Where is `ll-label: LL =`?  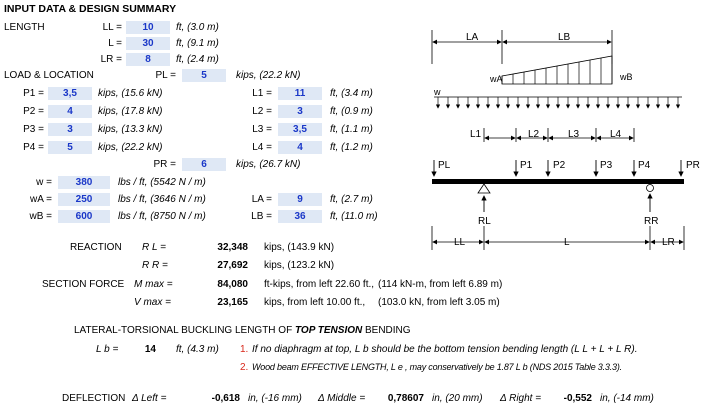 ll-label: LL = is located at coordinates (112, 27).